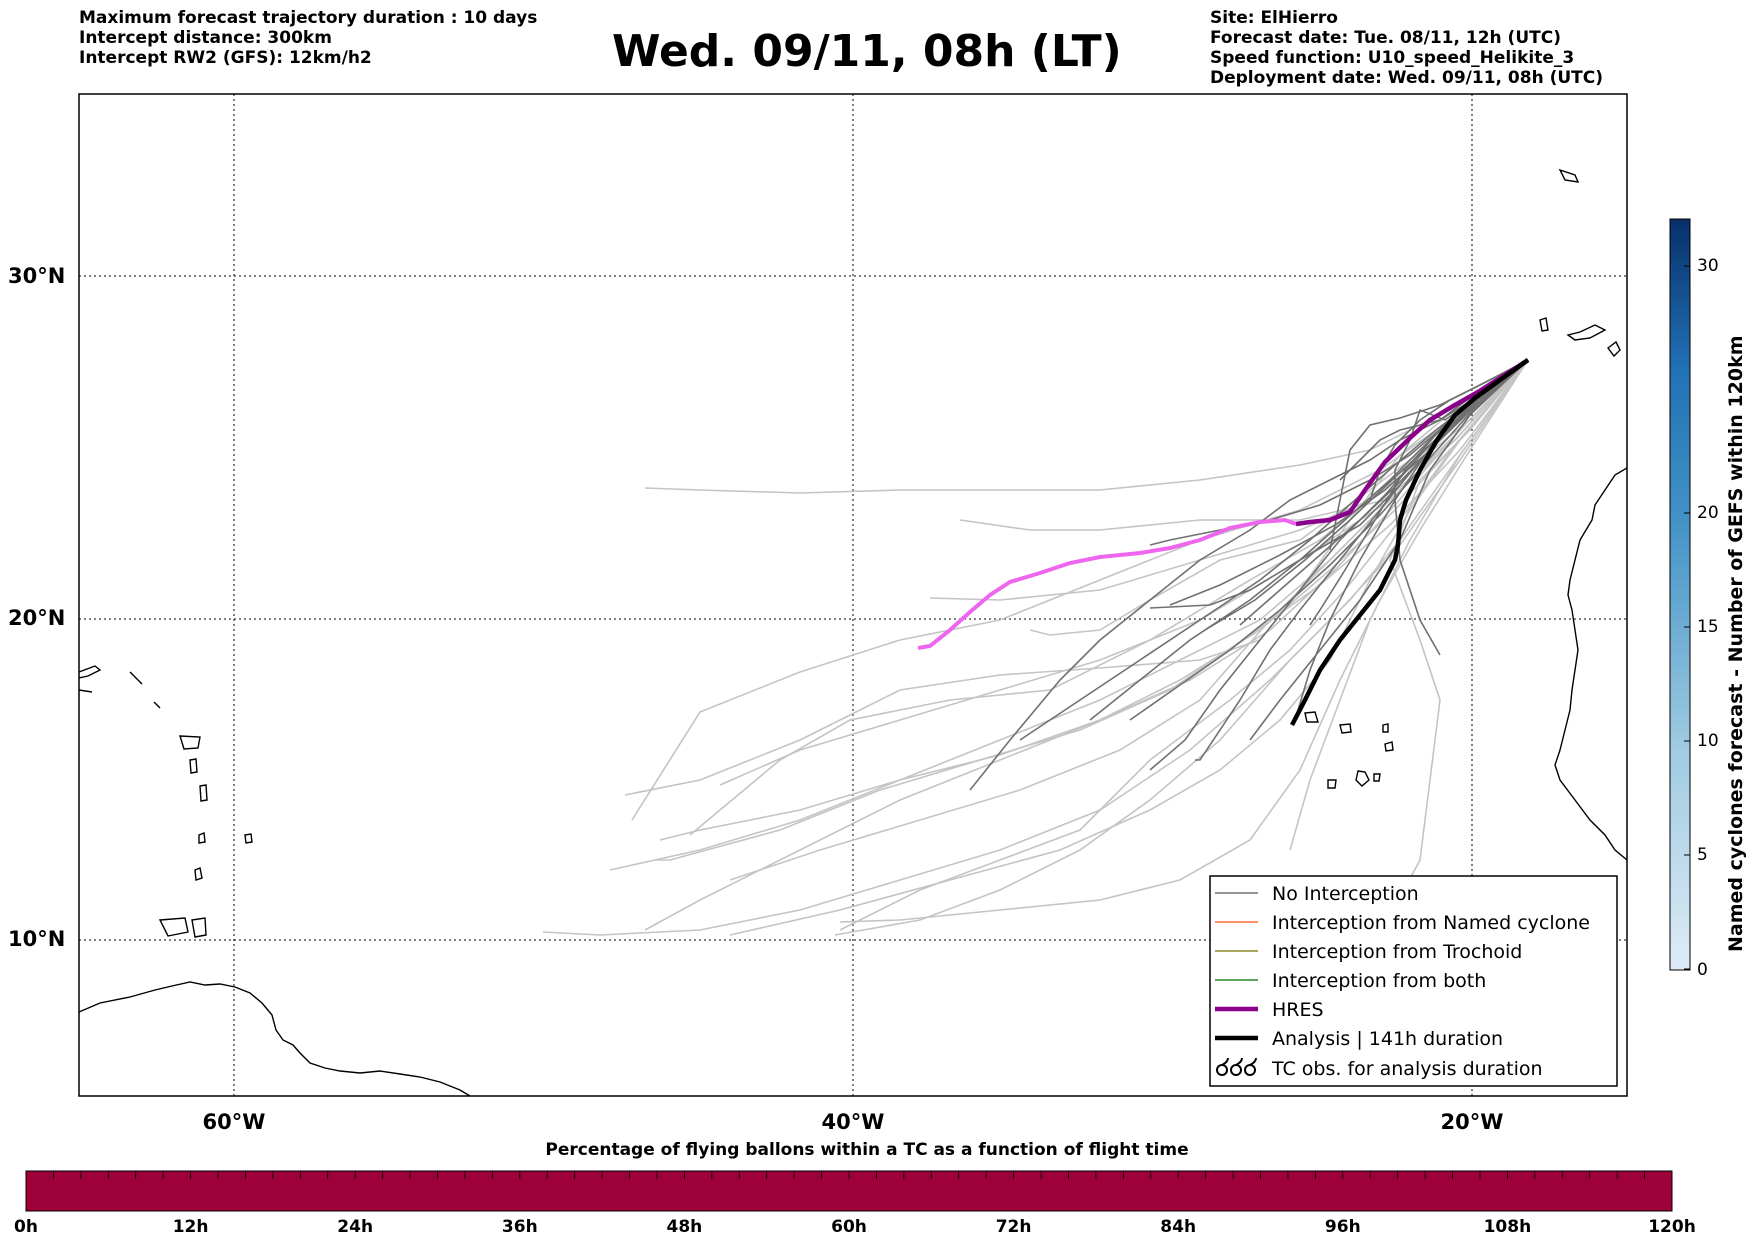 The height and width of the screenshot is (1241, 1752). Describe the element at coordinates (853, 1122) in the screenshot. I see `lon-label-40w: 40°W` at that location.